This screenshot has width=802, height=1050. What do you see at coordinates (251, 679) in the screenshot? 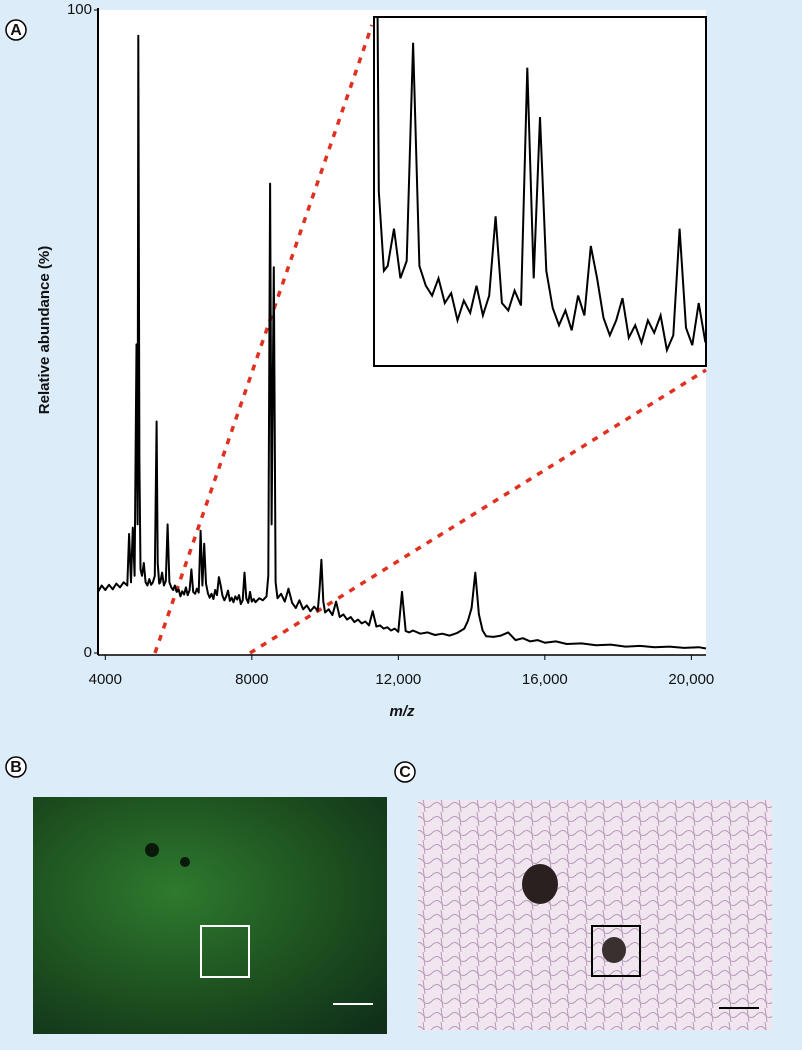
I see `x-tick-label: 8000` at bounding box center [251, 679].